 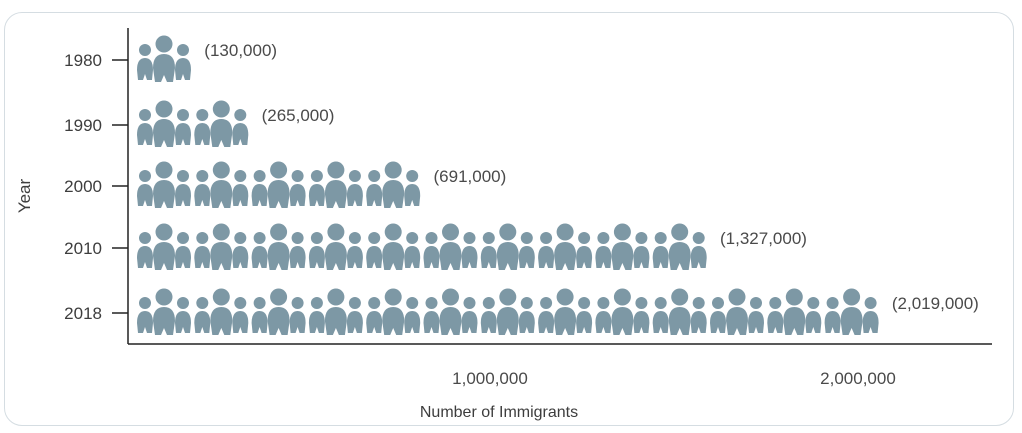 What do you see at coordinates (240, 50) in the screenshot?
I see `value-label: (130,000)` at bounding box center [240, 50].